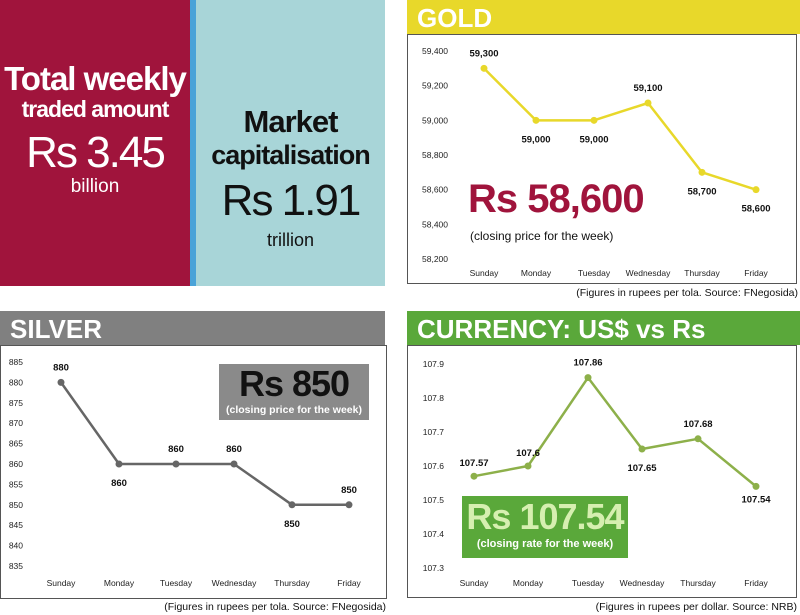 The width and height of the screenshot is (800, 615). Describe the element at coordinates (545, 516) in the screenshot. I see `currency-headline: Rs 107.54` at that location.